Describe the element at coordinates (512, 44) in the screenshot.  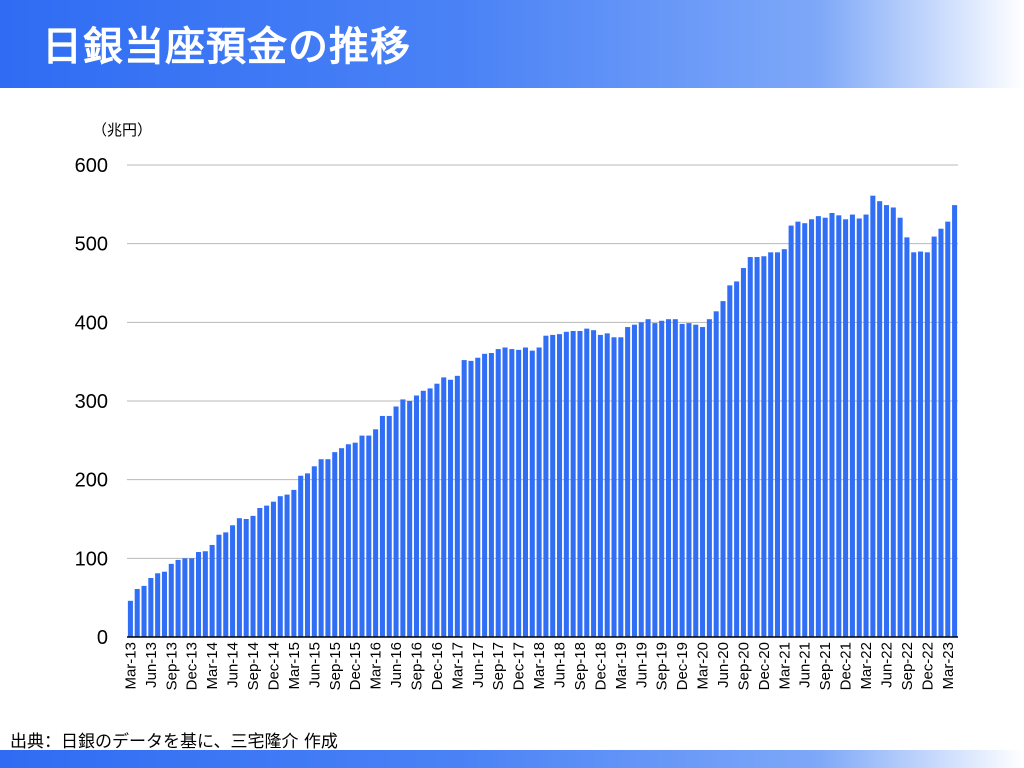
I see `title-banner: 日銀当座預金の推移` at that location.